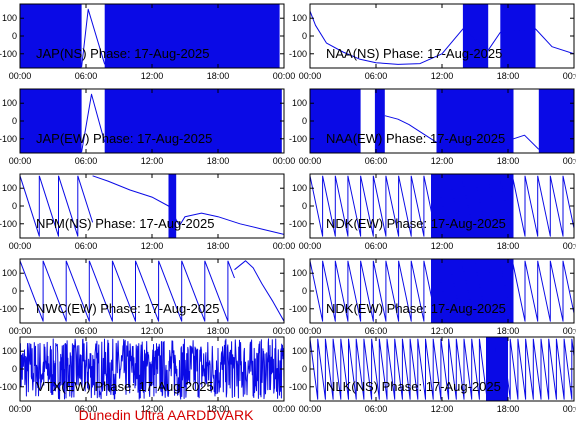 Image resolution: width=576 pixels, height=432 pixels. Describe the element at coordinates (415, 138) in the screenshot. I see `panel-title: NAA(EW) Phase: 17-Aug-2025` at that location.